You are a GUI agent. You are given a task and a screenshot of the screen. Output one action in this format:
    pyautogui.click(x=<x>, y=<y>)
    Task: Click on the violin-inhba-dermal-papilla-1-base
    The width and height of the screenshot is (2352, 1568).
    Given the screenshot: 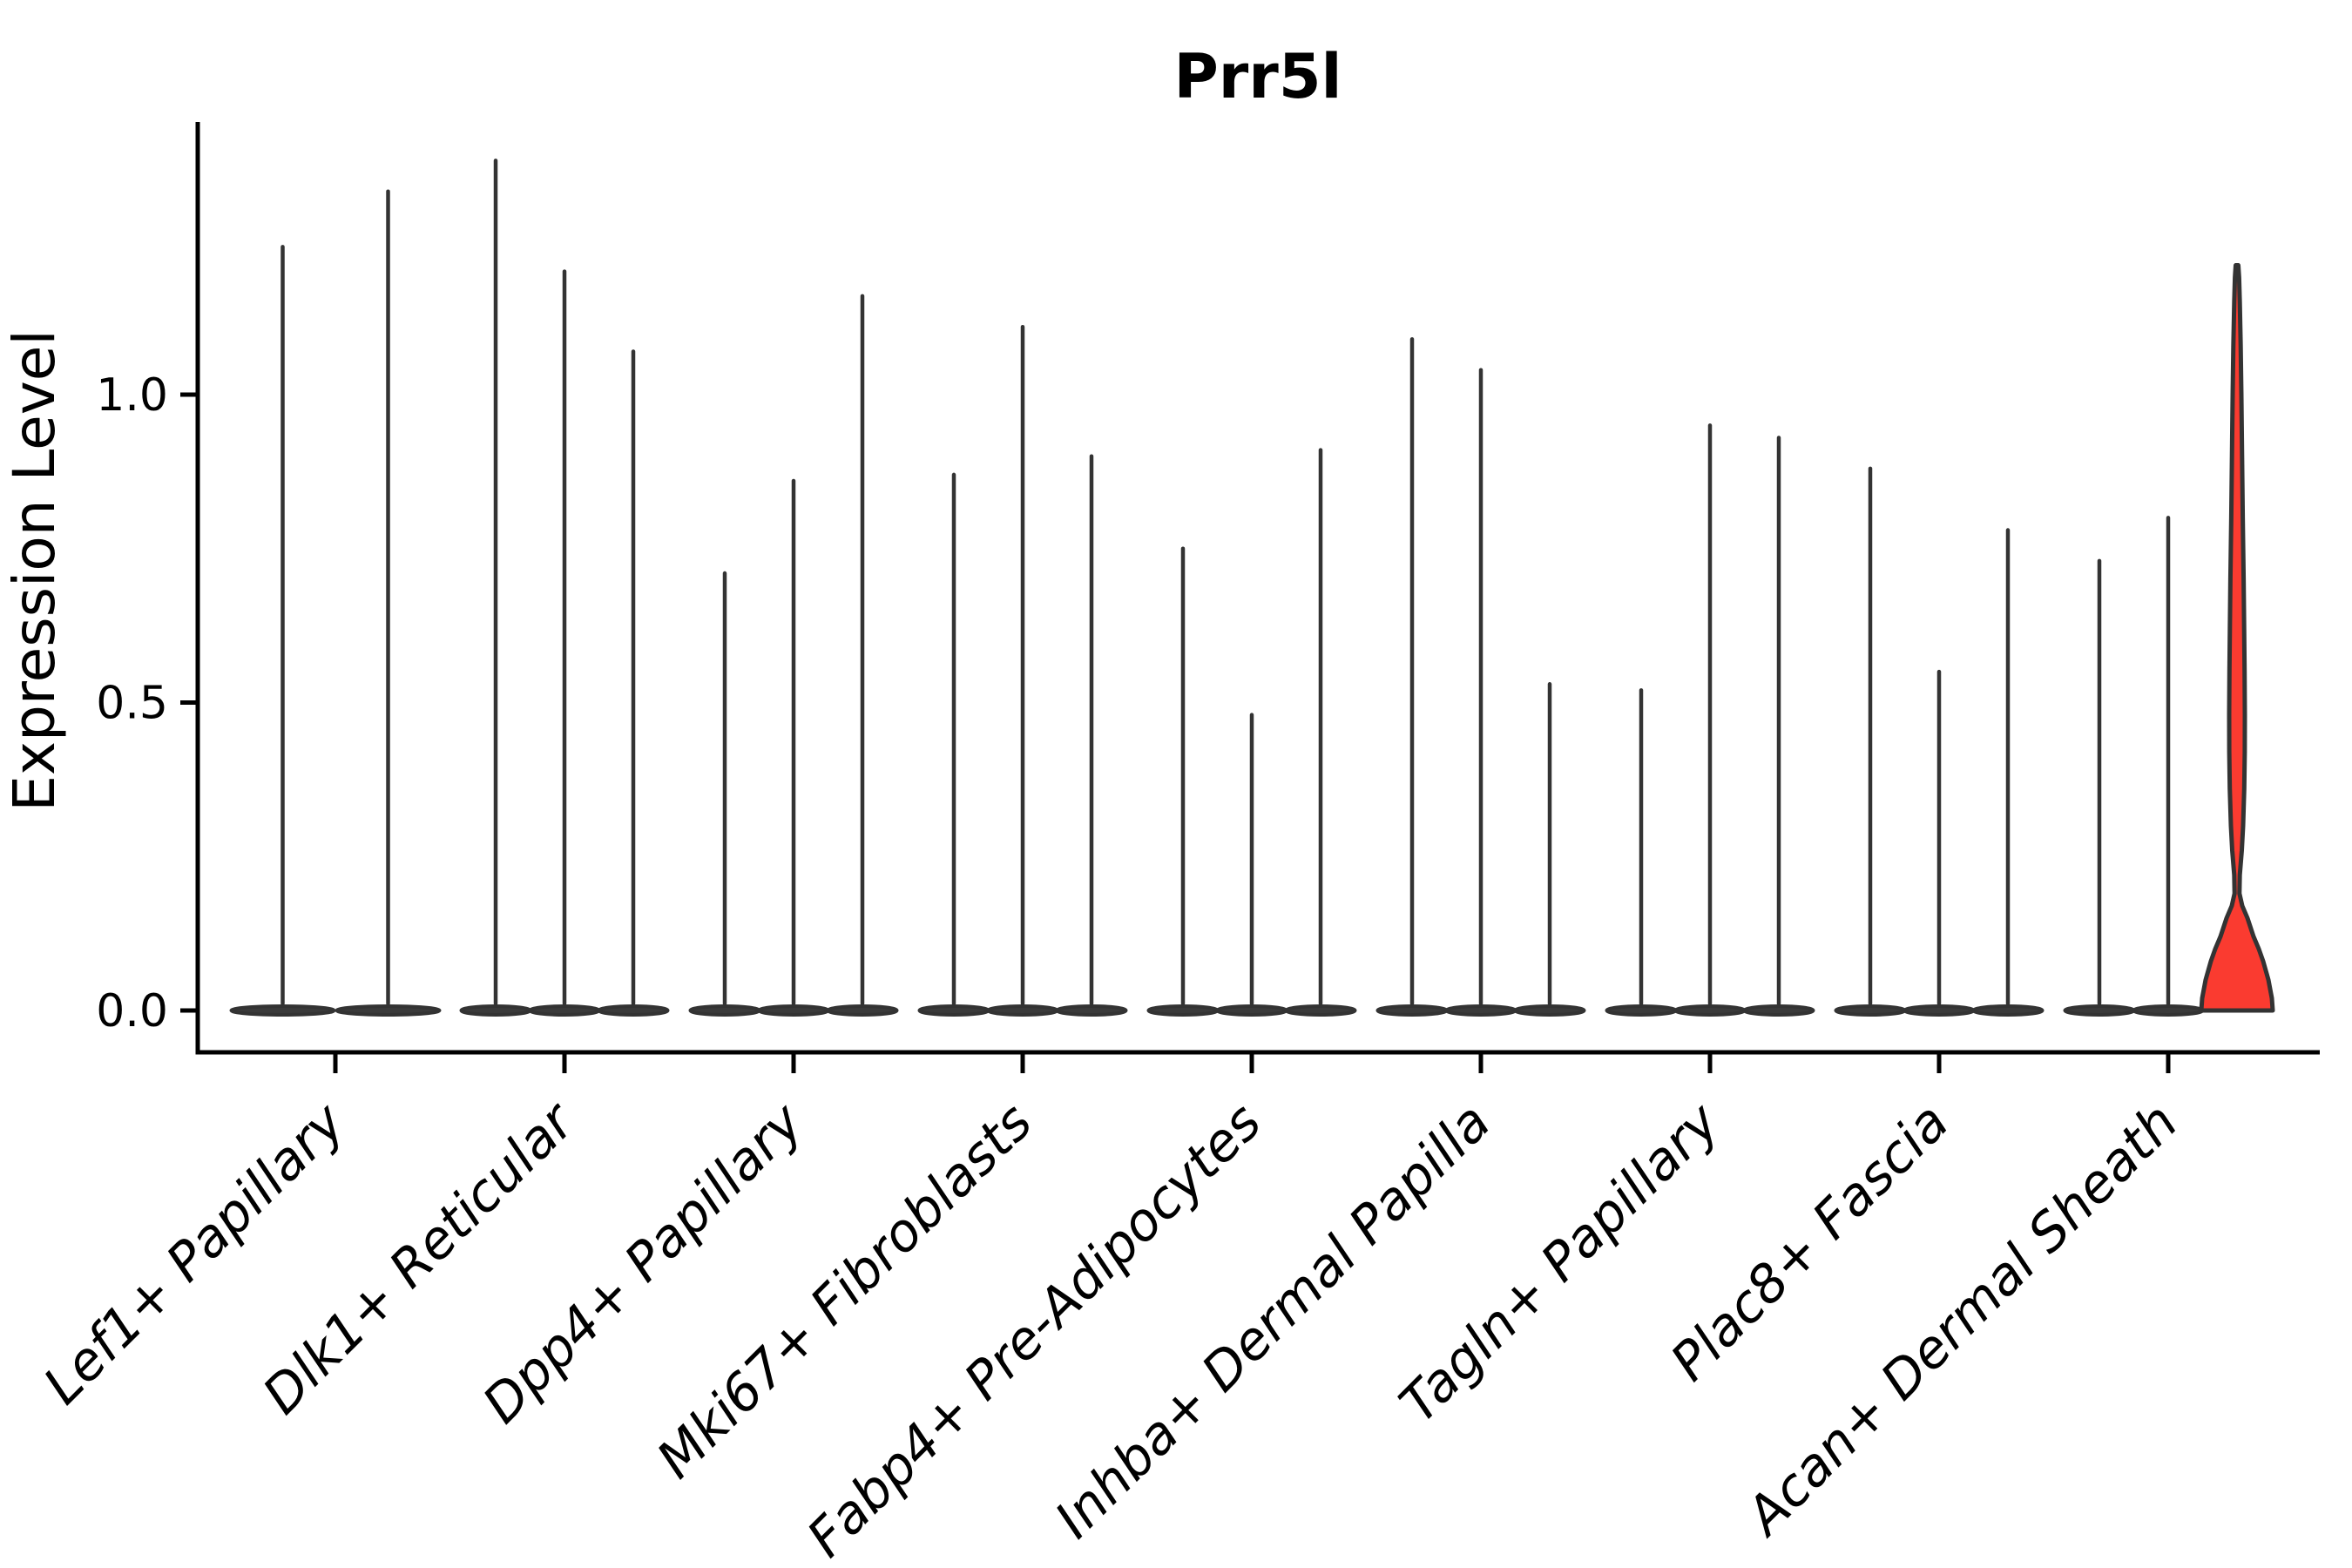 What is the action you would take?
    pyautogui.click(x=1412, y=1011)
    